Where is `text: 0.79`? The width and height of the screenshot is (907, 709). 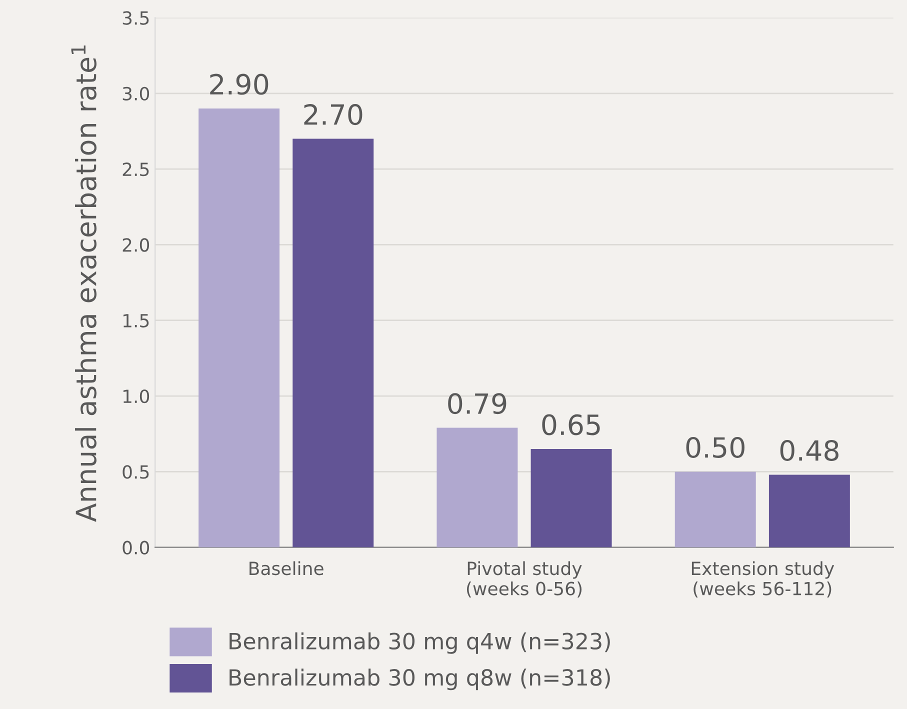 text: 0.79 is located at coordinates (477, 403).